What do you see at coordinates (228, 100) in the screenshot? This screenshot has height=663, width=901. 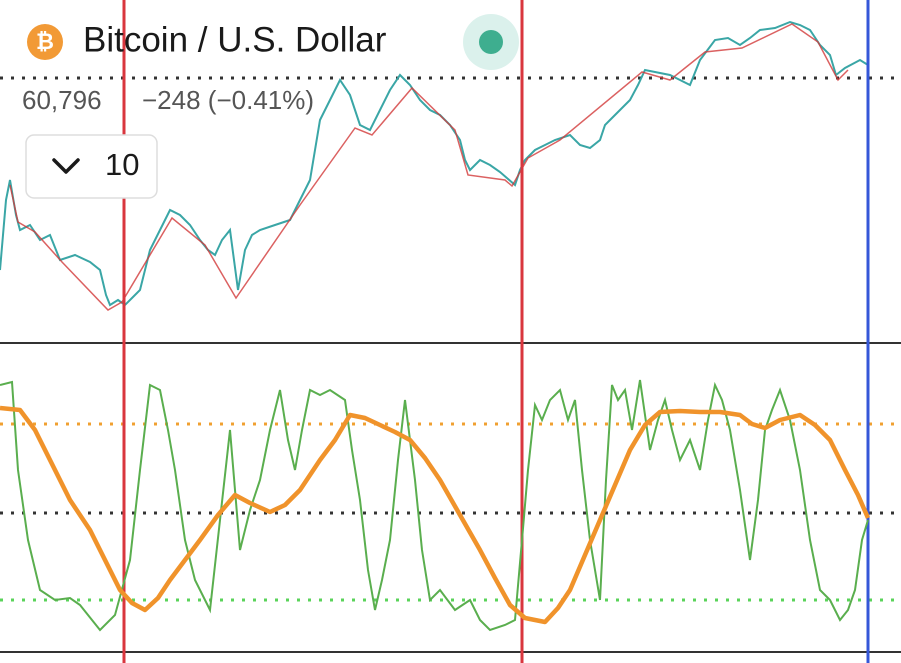 I see `price-change: −248 (−0.41%)` at bounding box center [228, 100].